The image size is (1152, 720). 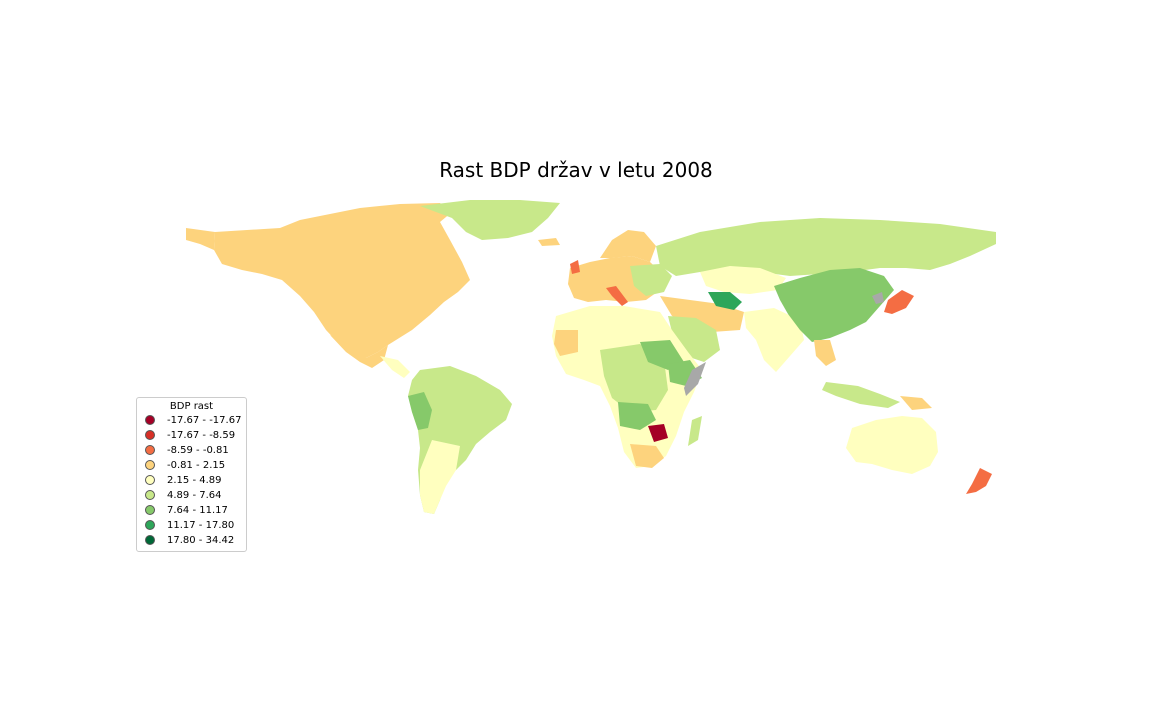 What do you see at coordinates (576, 170) in the screenshot?
I see `map-title: Rast BDP držav v letu 2008` at bounding box center [576, 170].